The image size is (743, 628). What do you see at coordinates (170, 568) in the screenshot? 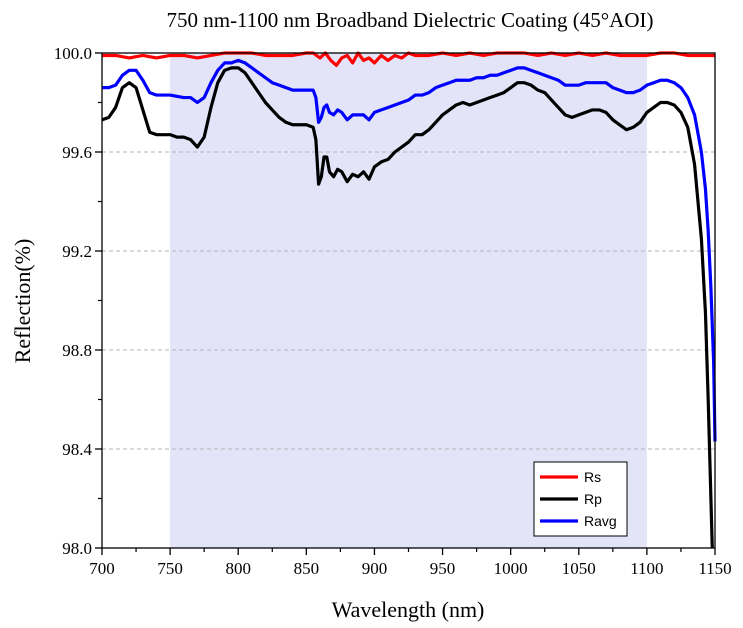
I see `x-tick-label: 750` at bounding box center [170, 568].